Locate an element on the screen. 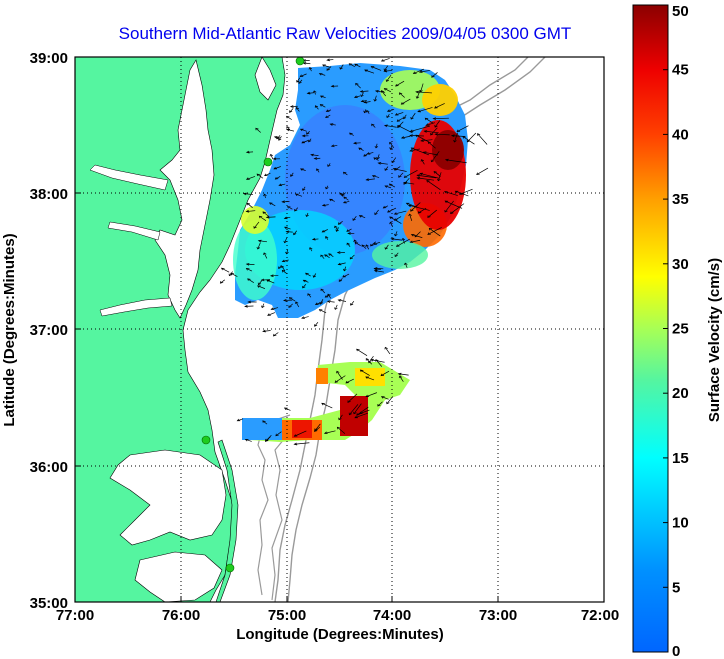 This screenshot has width=724, height=659. colorbar-tick-label: 20 is located at coordinates (680, 393).